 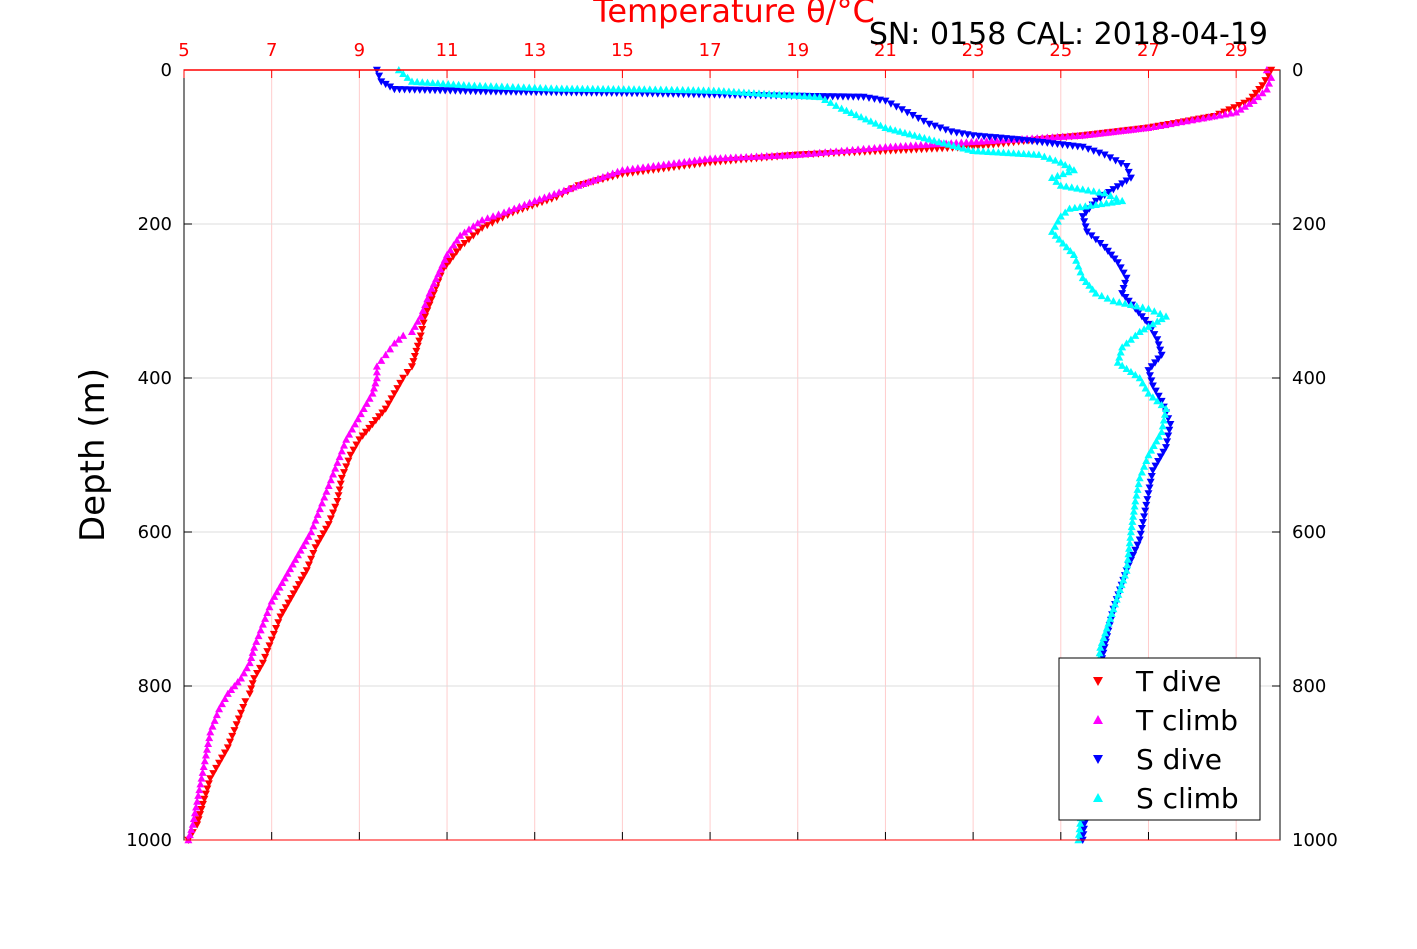 I want to click on y-tick-label-right: 1000, so click(x=1315, y=840).